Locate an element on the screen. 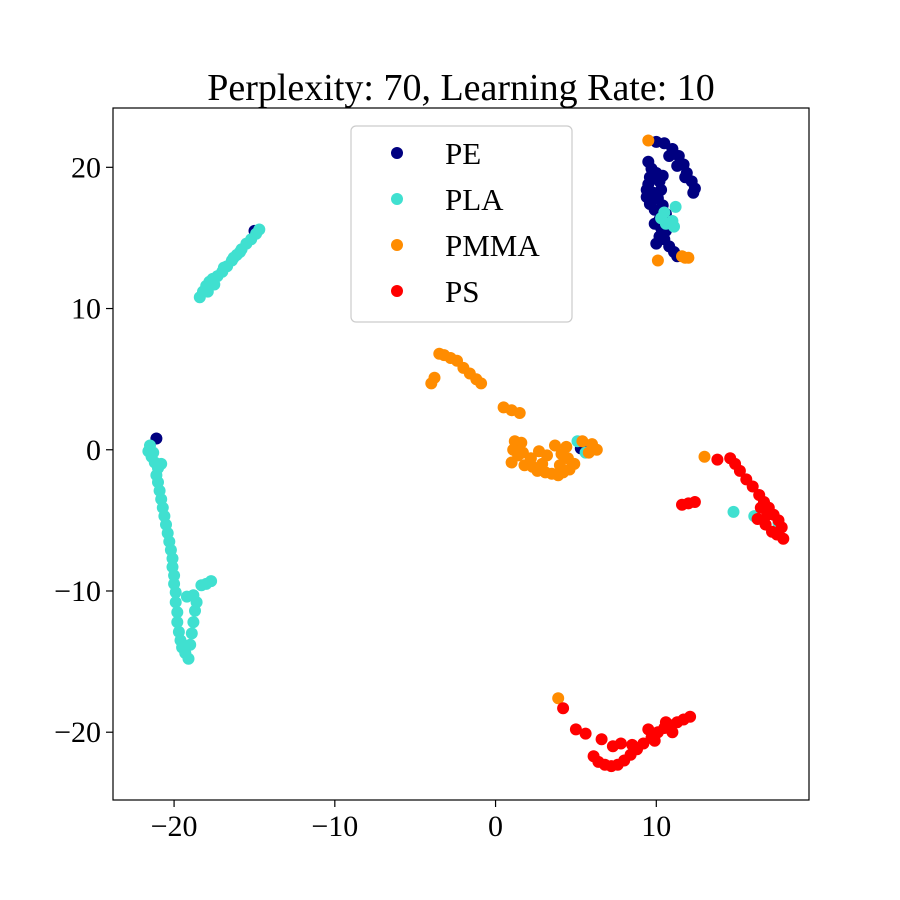  y-tick-label: −20 is located at coordinates (77, 732).